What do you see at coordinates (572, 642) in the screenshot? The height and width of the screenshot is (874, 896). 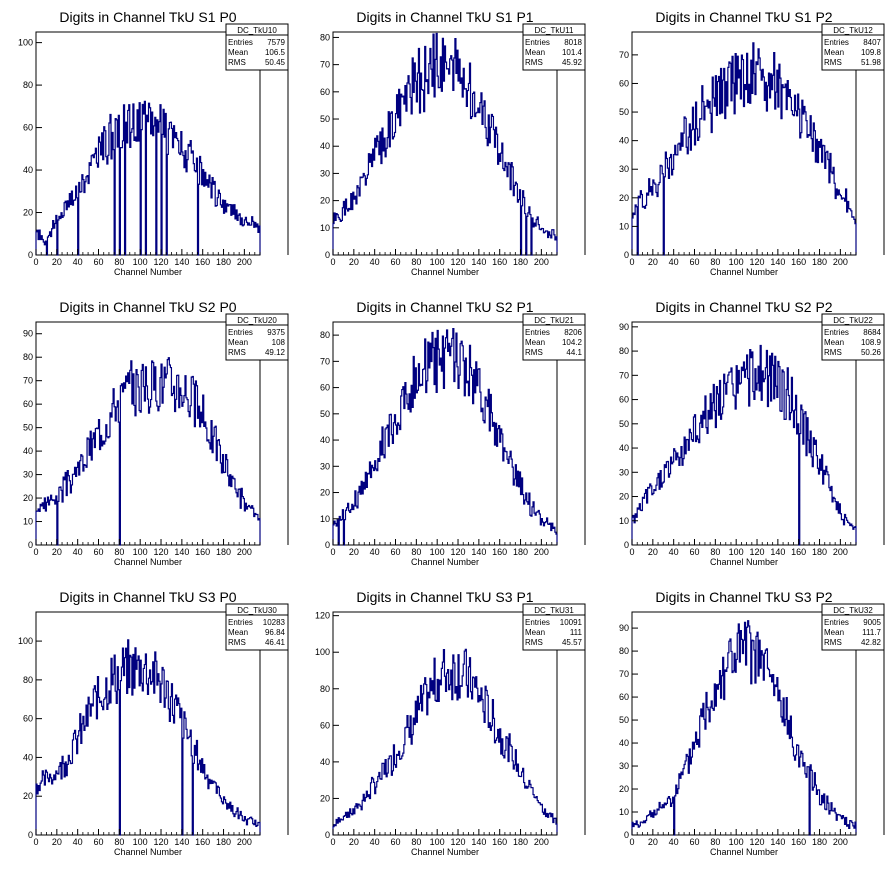 I see `stats-value: 45.57` at bounding box center [572, 642].